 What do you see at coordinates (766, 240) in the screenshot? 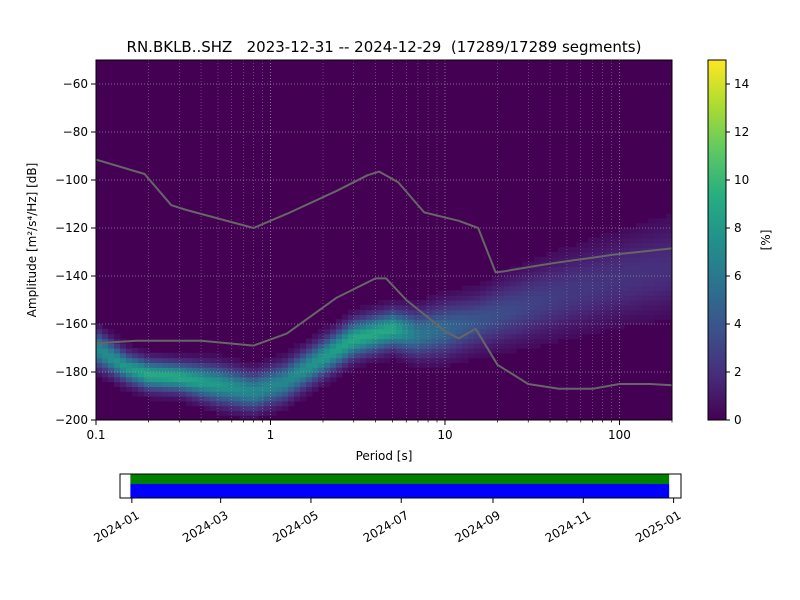
I see `colorbar-label: [%]` at bounding box center [766, 240].